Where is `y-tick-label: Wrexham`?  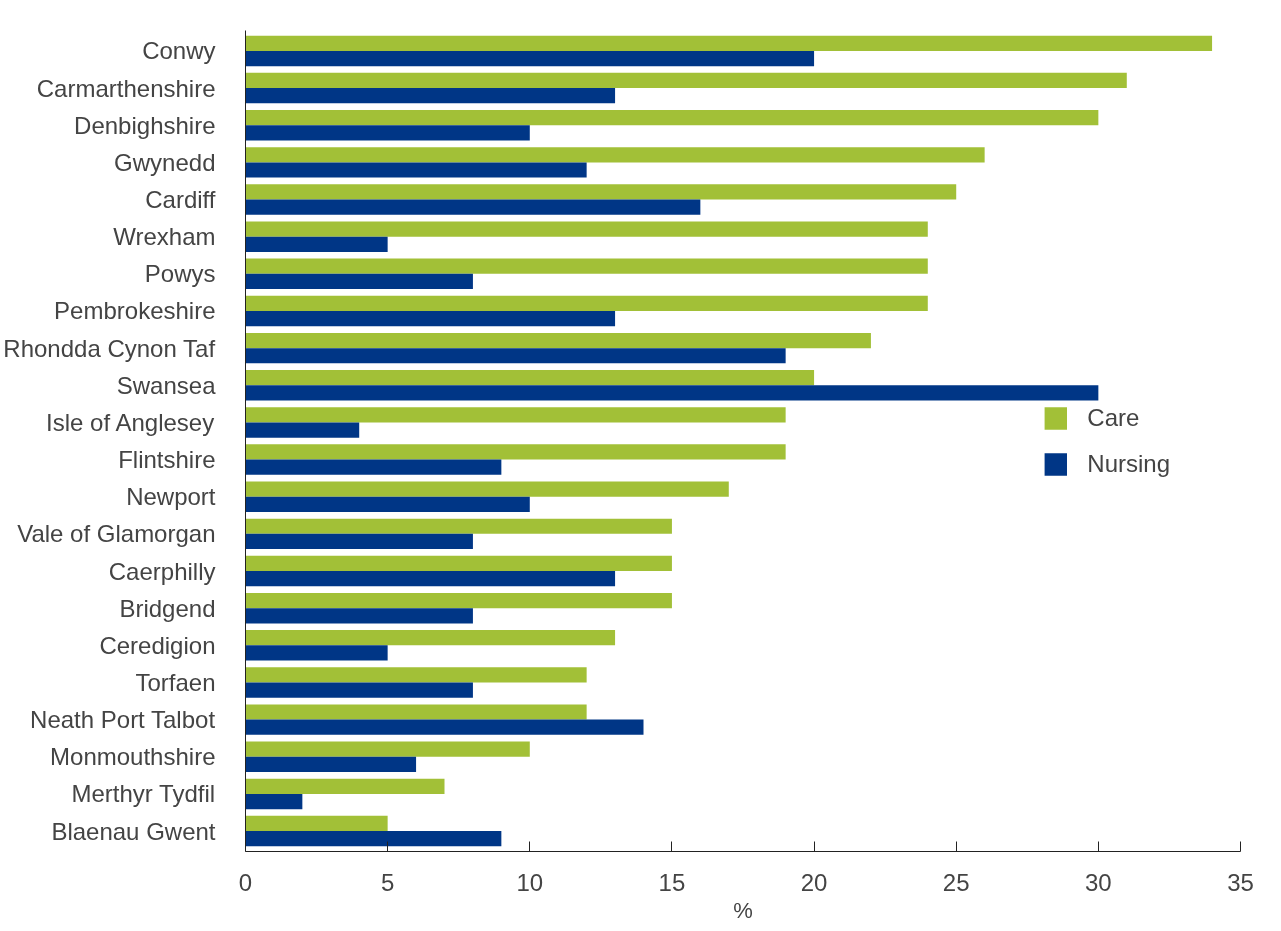
y-tick-label: Wrexham is located at coordinates (164, 237).